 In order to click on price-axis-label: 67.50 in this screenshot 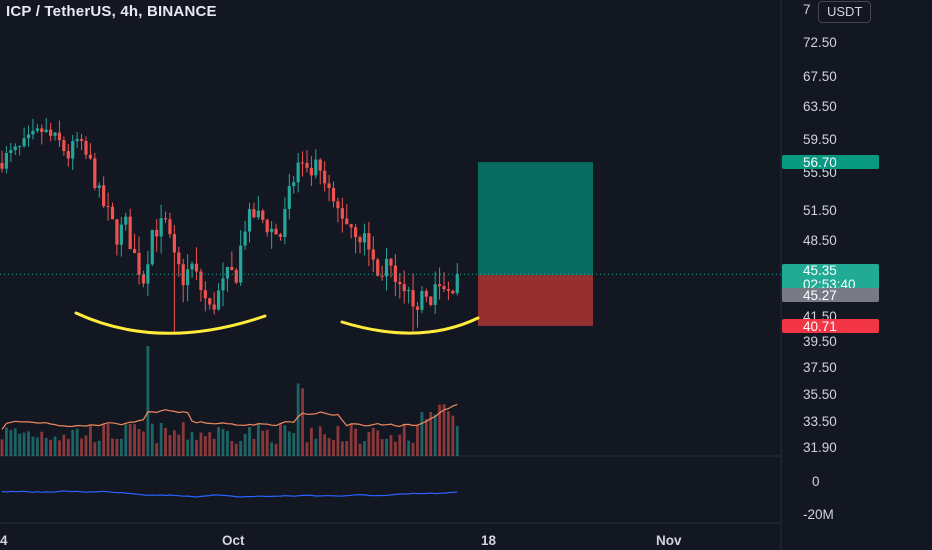, I will do `click(820, 76)`.